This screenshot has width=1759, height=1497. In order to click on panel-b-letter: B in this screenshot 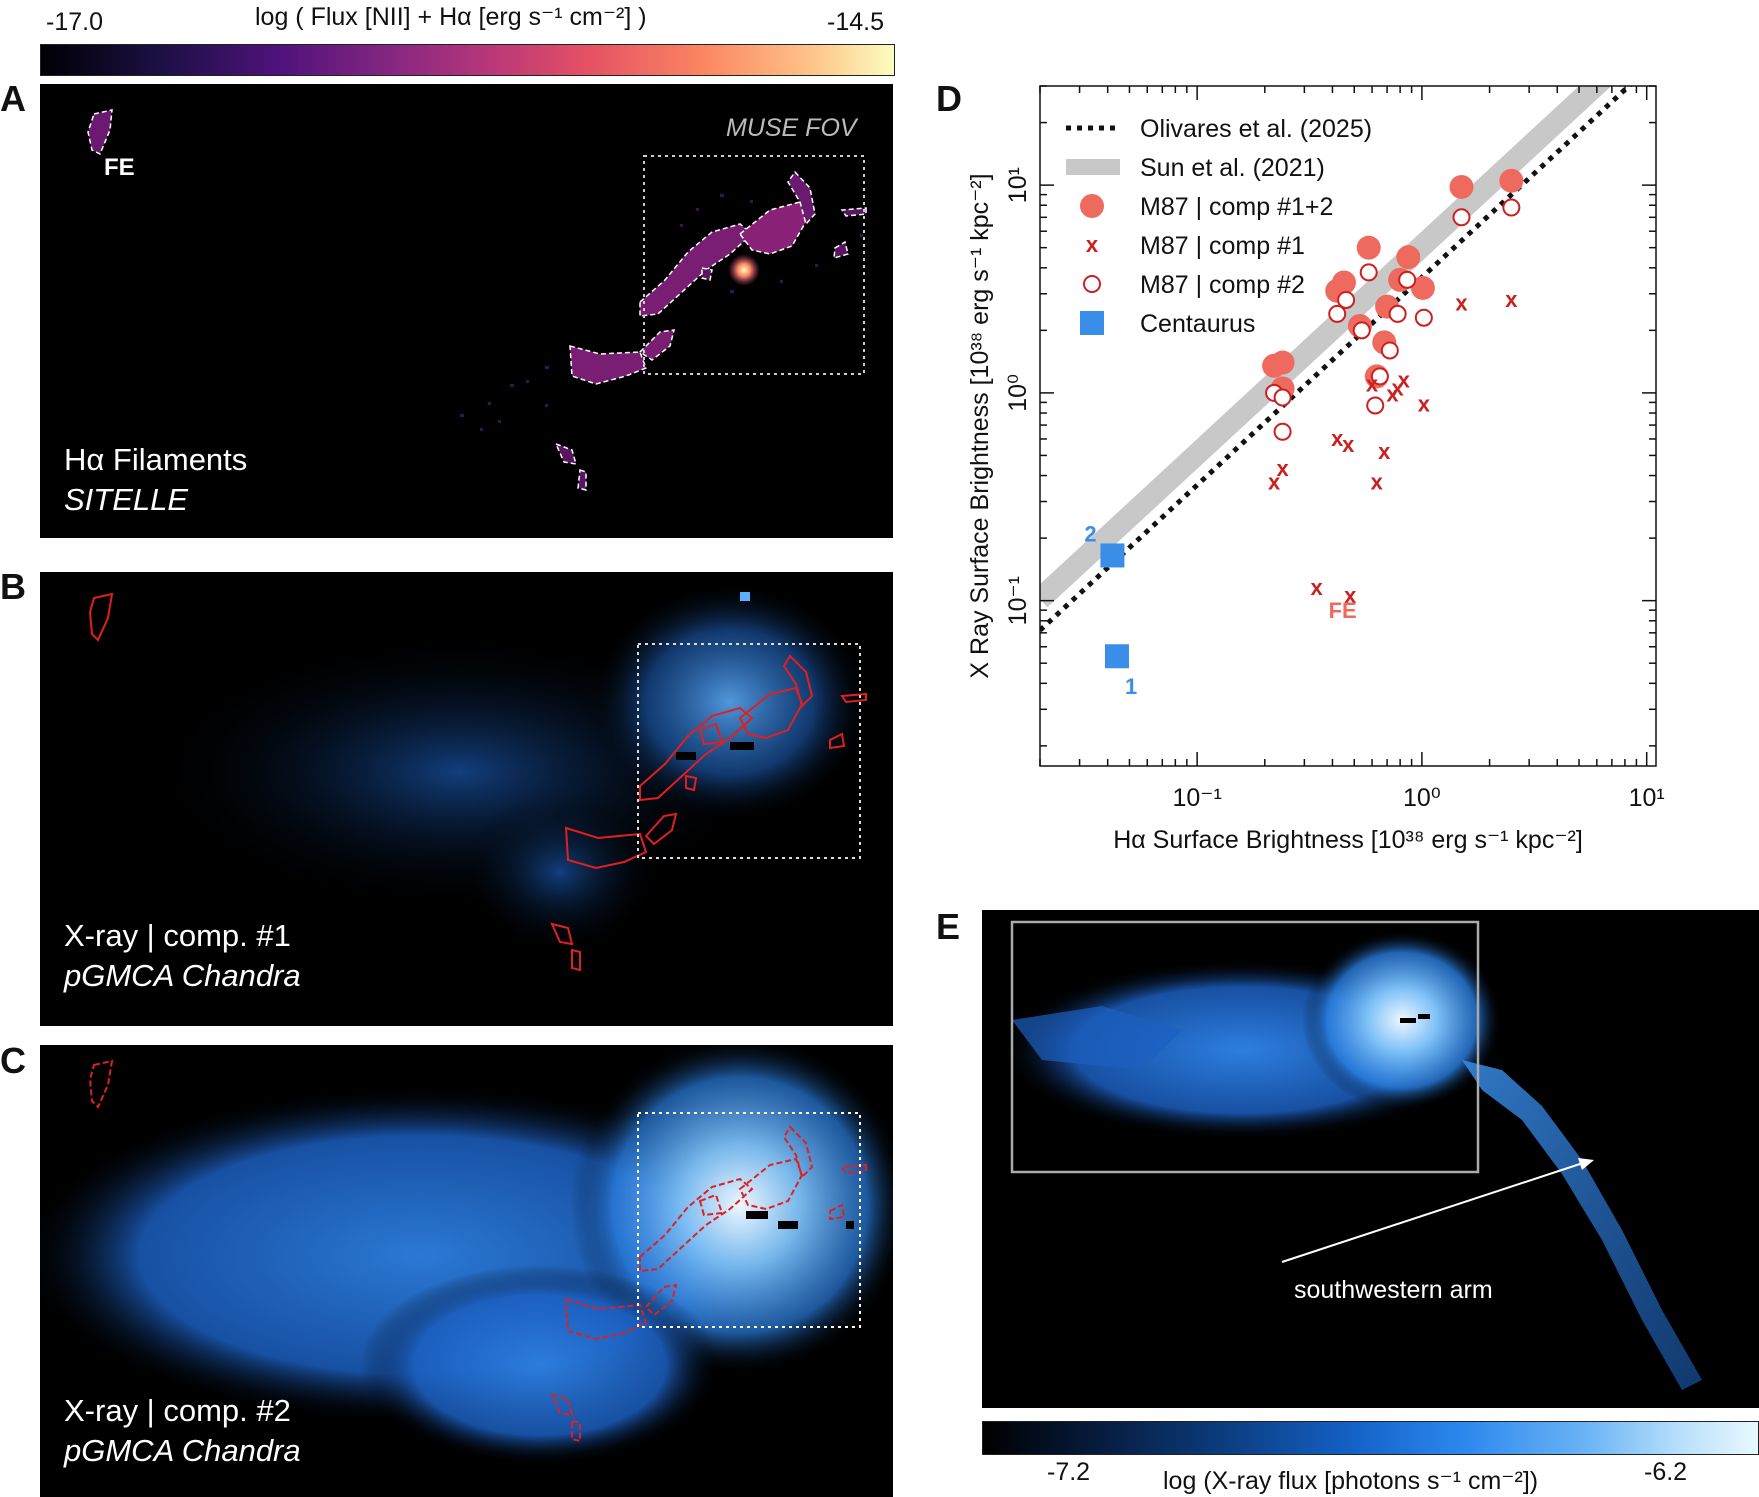, I will do `click(13, 586)`.